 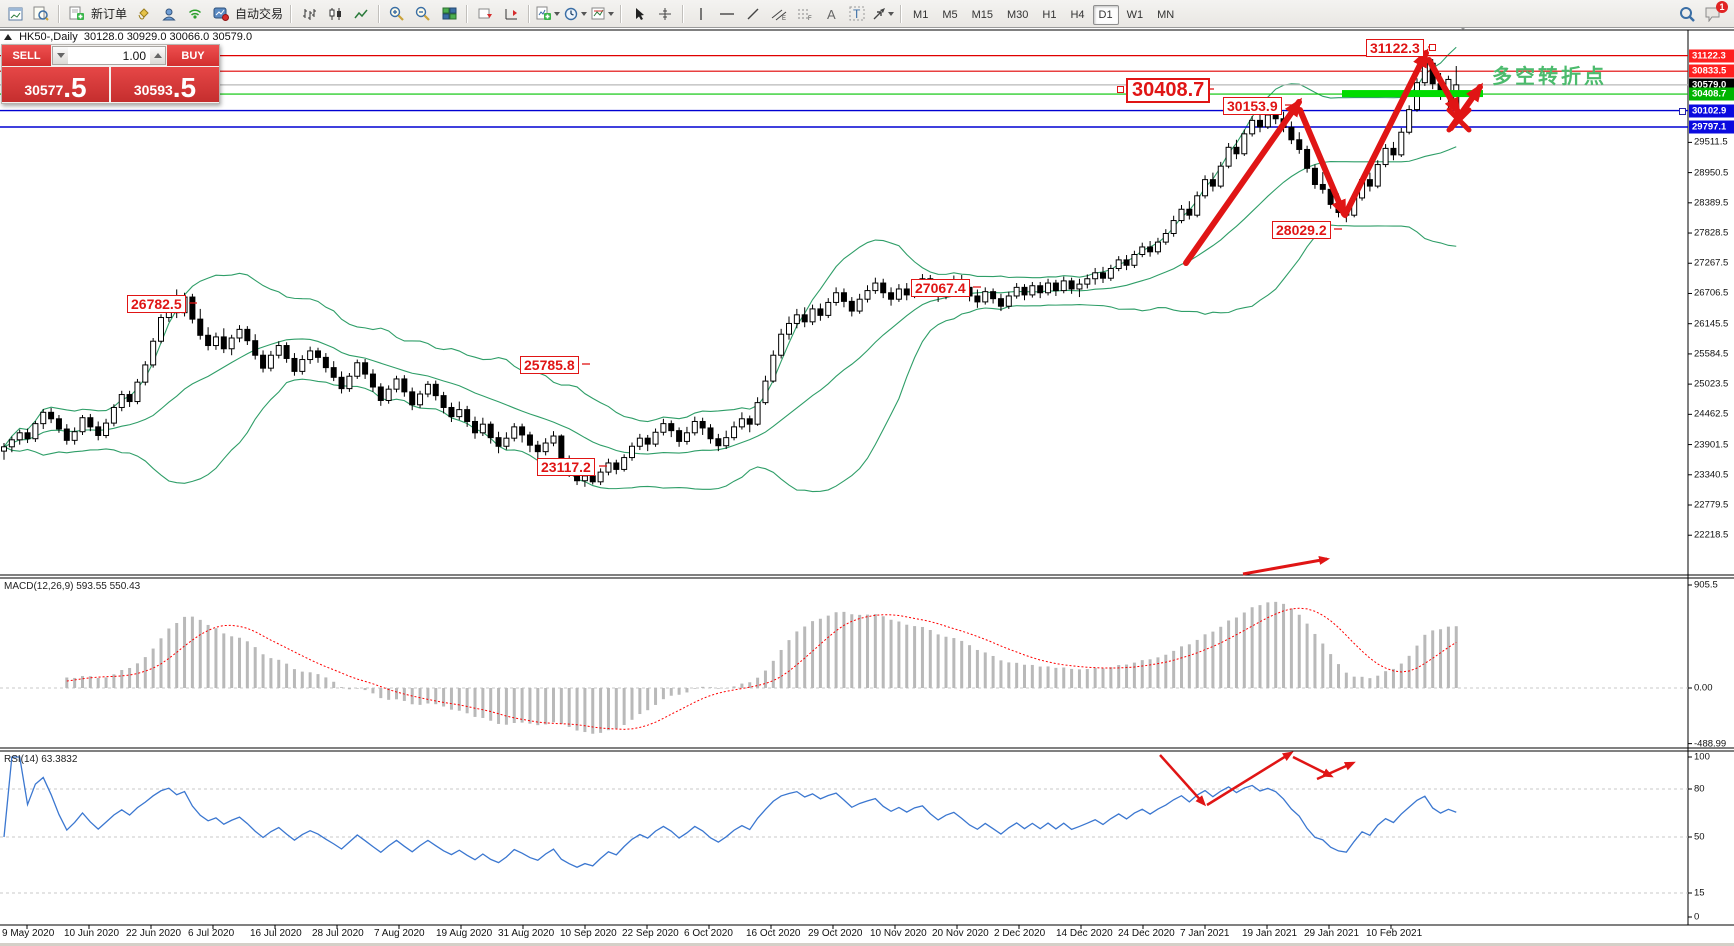 I want to click on dropdown-caret-icon, so click(x=584, y=13).